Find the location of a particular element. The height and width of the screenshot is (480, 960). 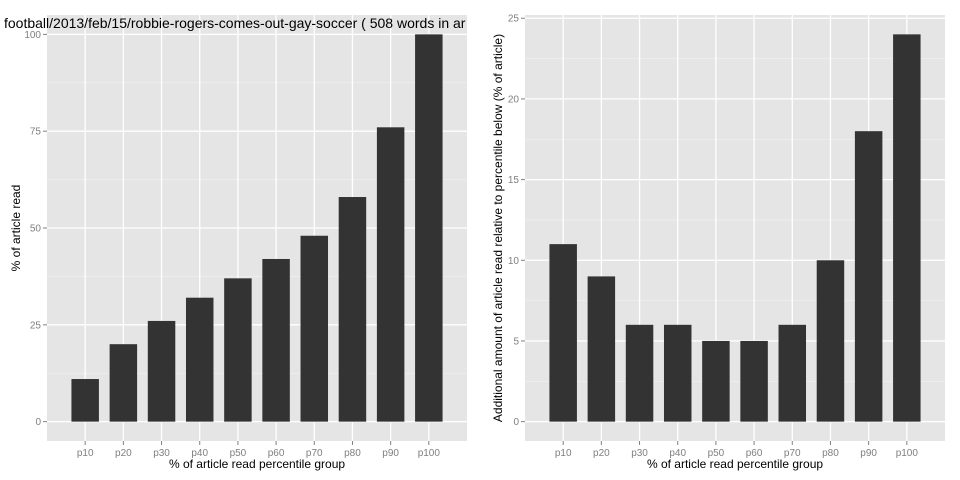

y-tick-label: 100 is located at coordinates (32, 35).